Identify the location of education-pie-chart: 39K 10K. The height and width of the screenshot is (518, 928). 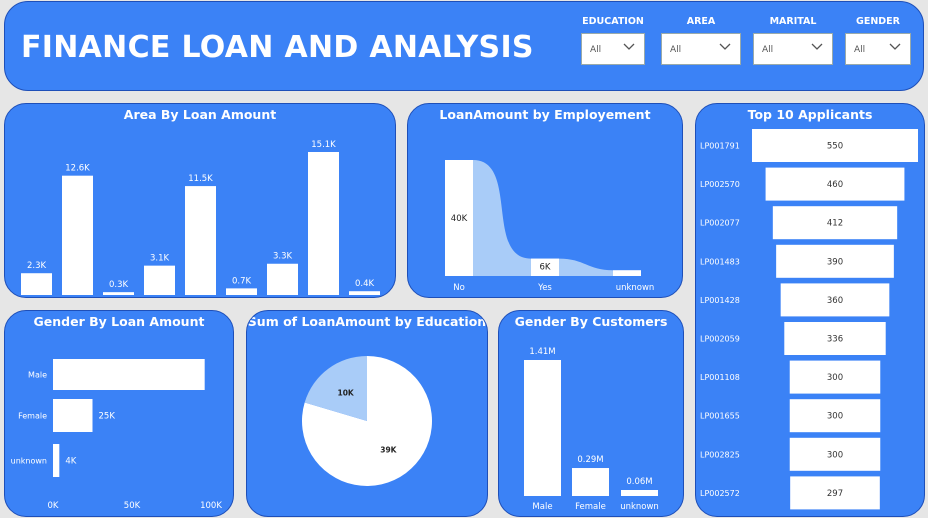
(366, 421).